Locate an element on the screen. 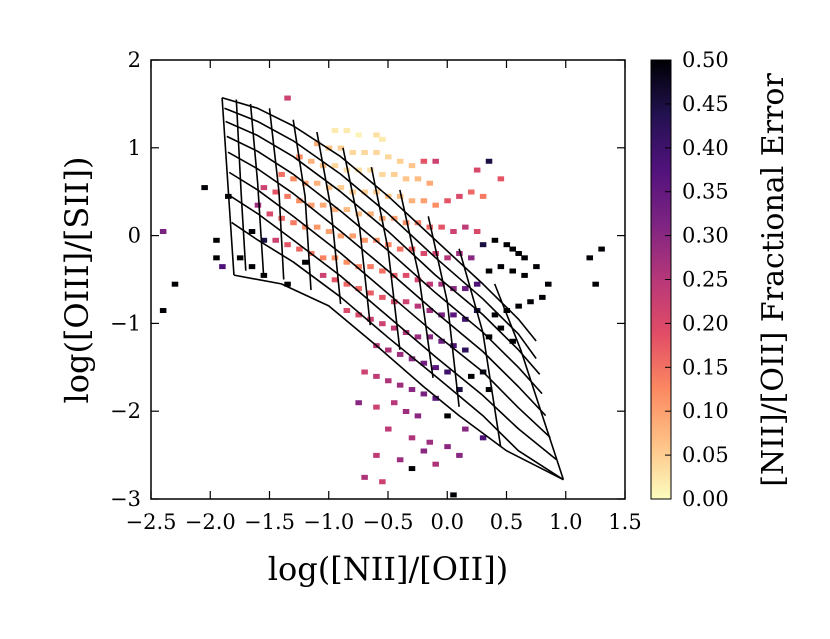 This screenshot has width=830, height=639. colorbar-tick-label: 0.45 is located at coordinates (705, 104).